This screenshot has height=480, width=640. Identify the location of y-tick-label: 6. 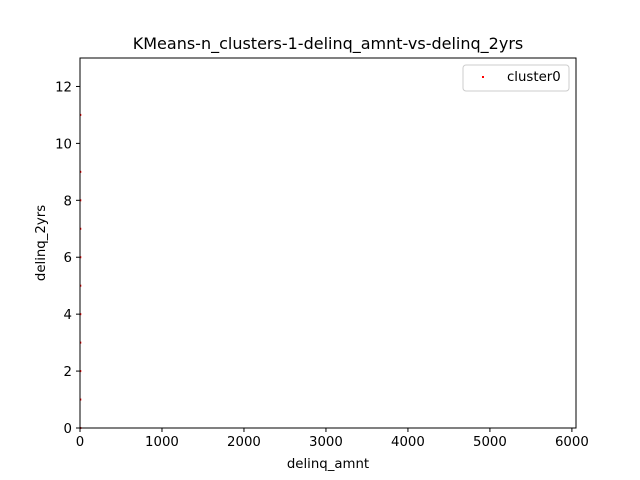
(68, 258).